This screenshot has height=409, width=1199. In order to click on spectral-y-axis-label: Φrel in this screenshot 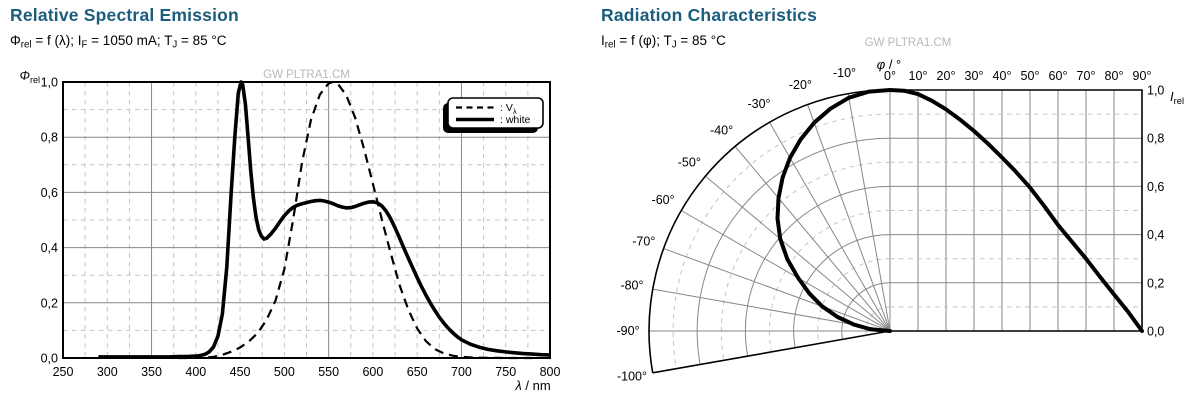, I will do `click(30, 77)`.